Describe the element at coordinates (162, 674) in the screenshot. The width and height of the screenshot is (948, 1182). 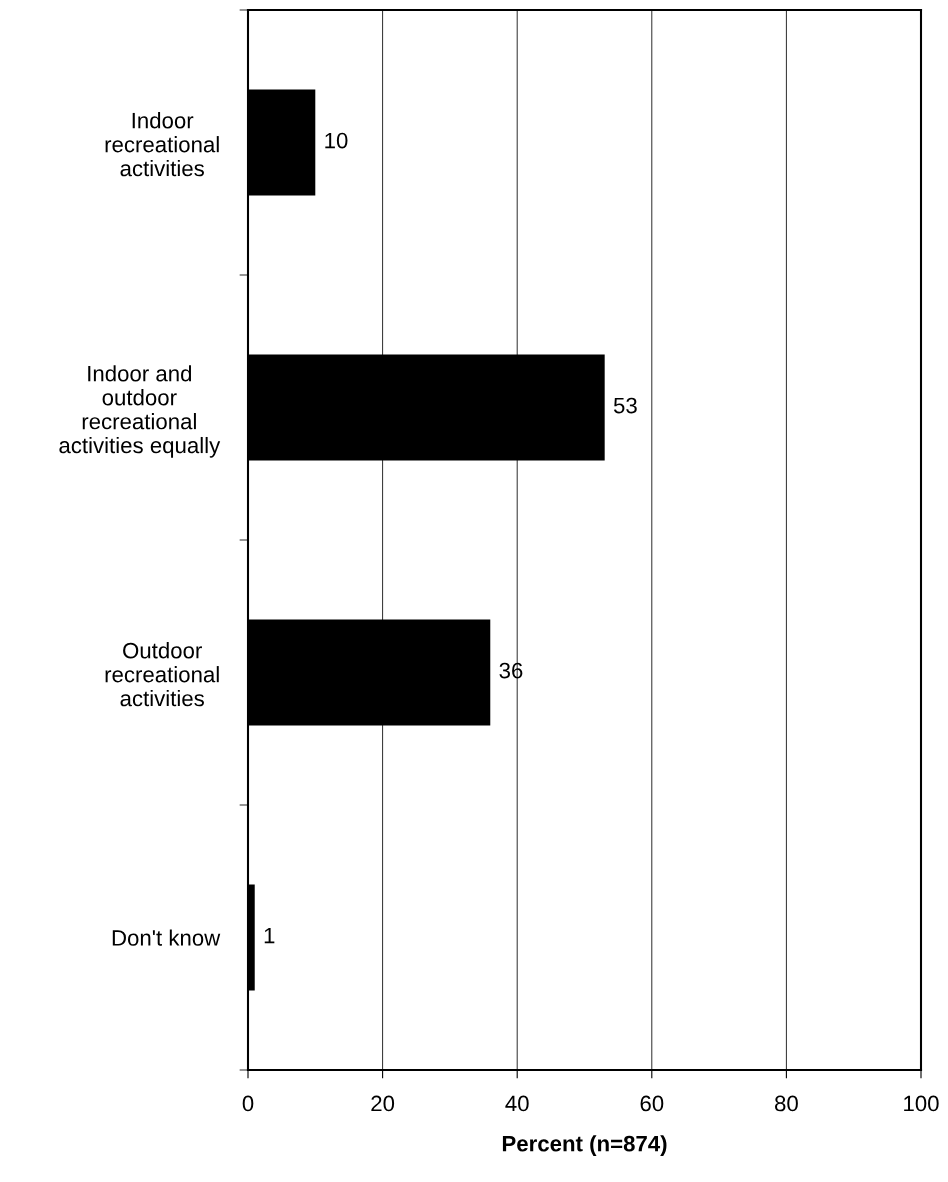
I see `y-tick-label: Outdoor recreational activities` at that location.